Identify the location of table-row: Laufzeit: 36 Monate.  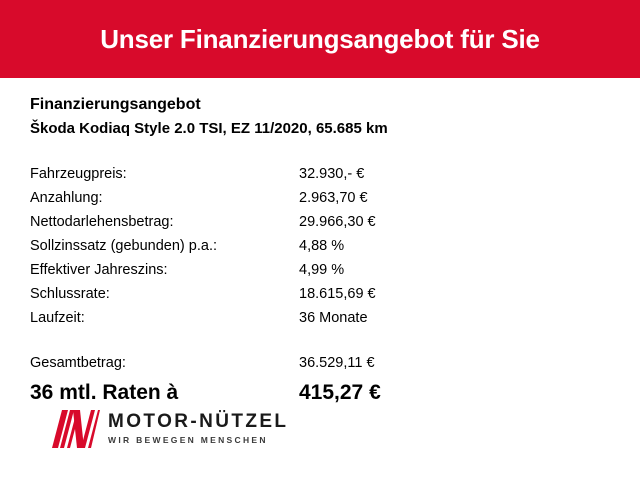
(320, 322).